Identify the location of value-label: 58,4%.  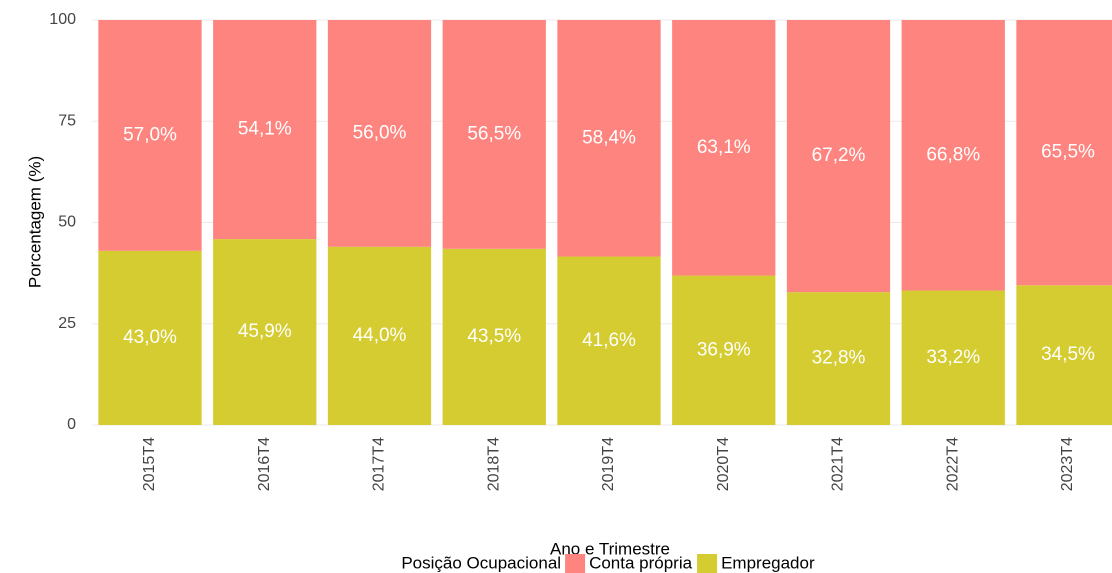
(609, 137).